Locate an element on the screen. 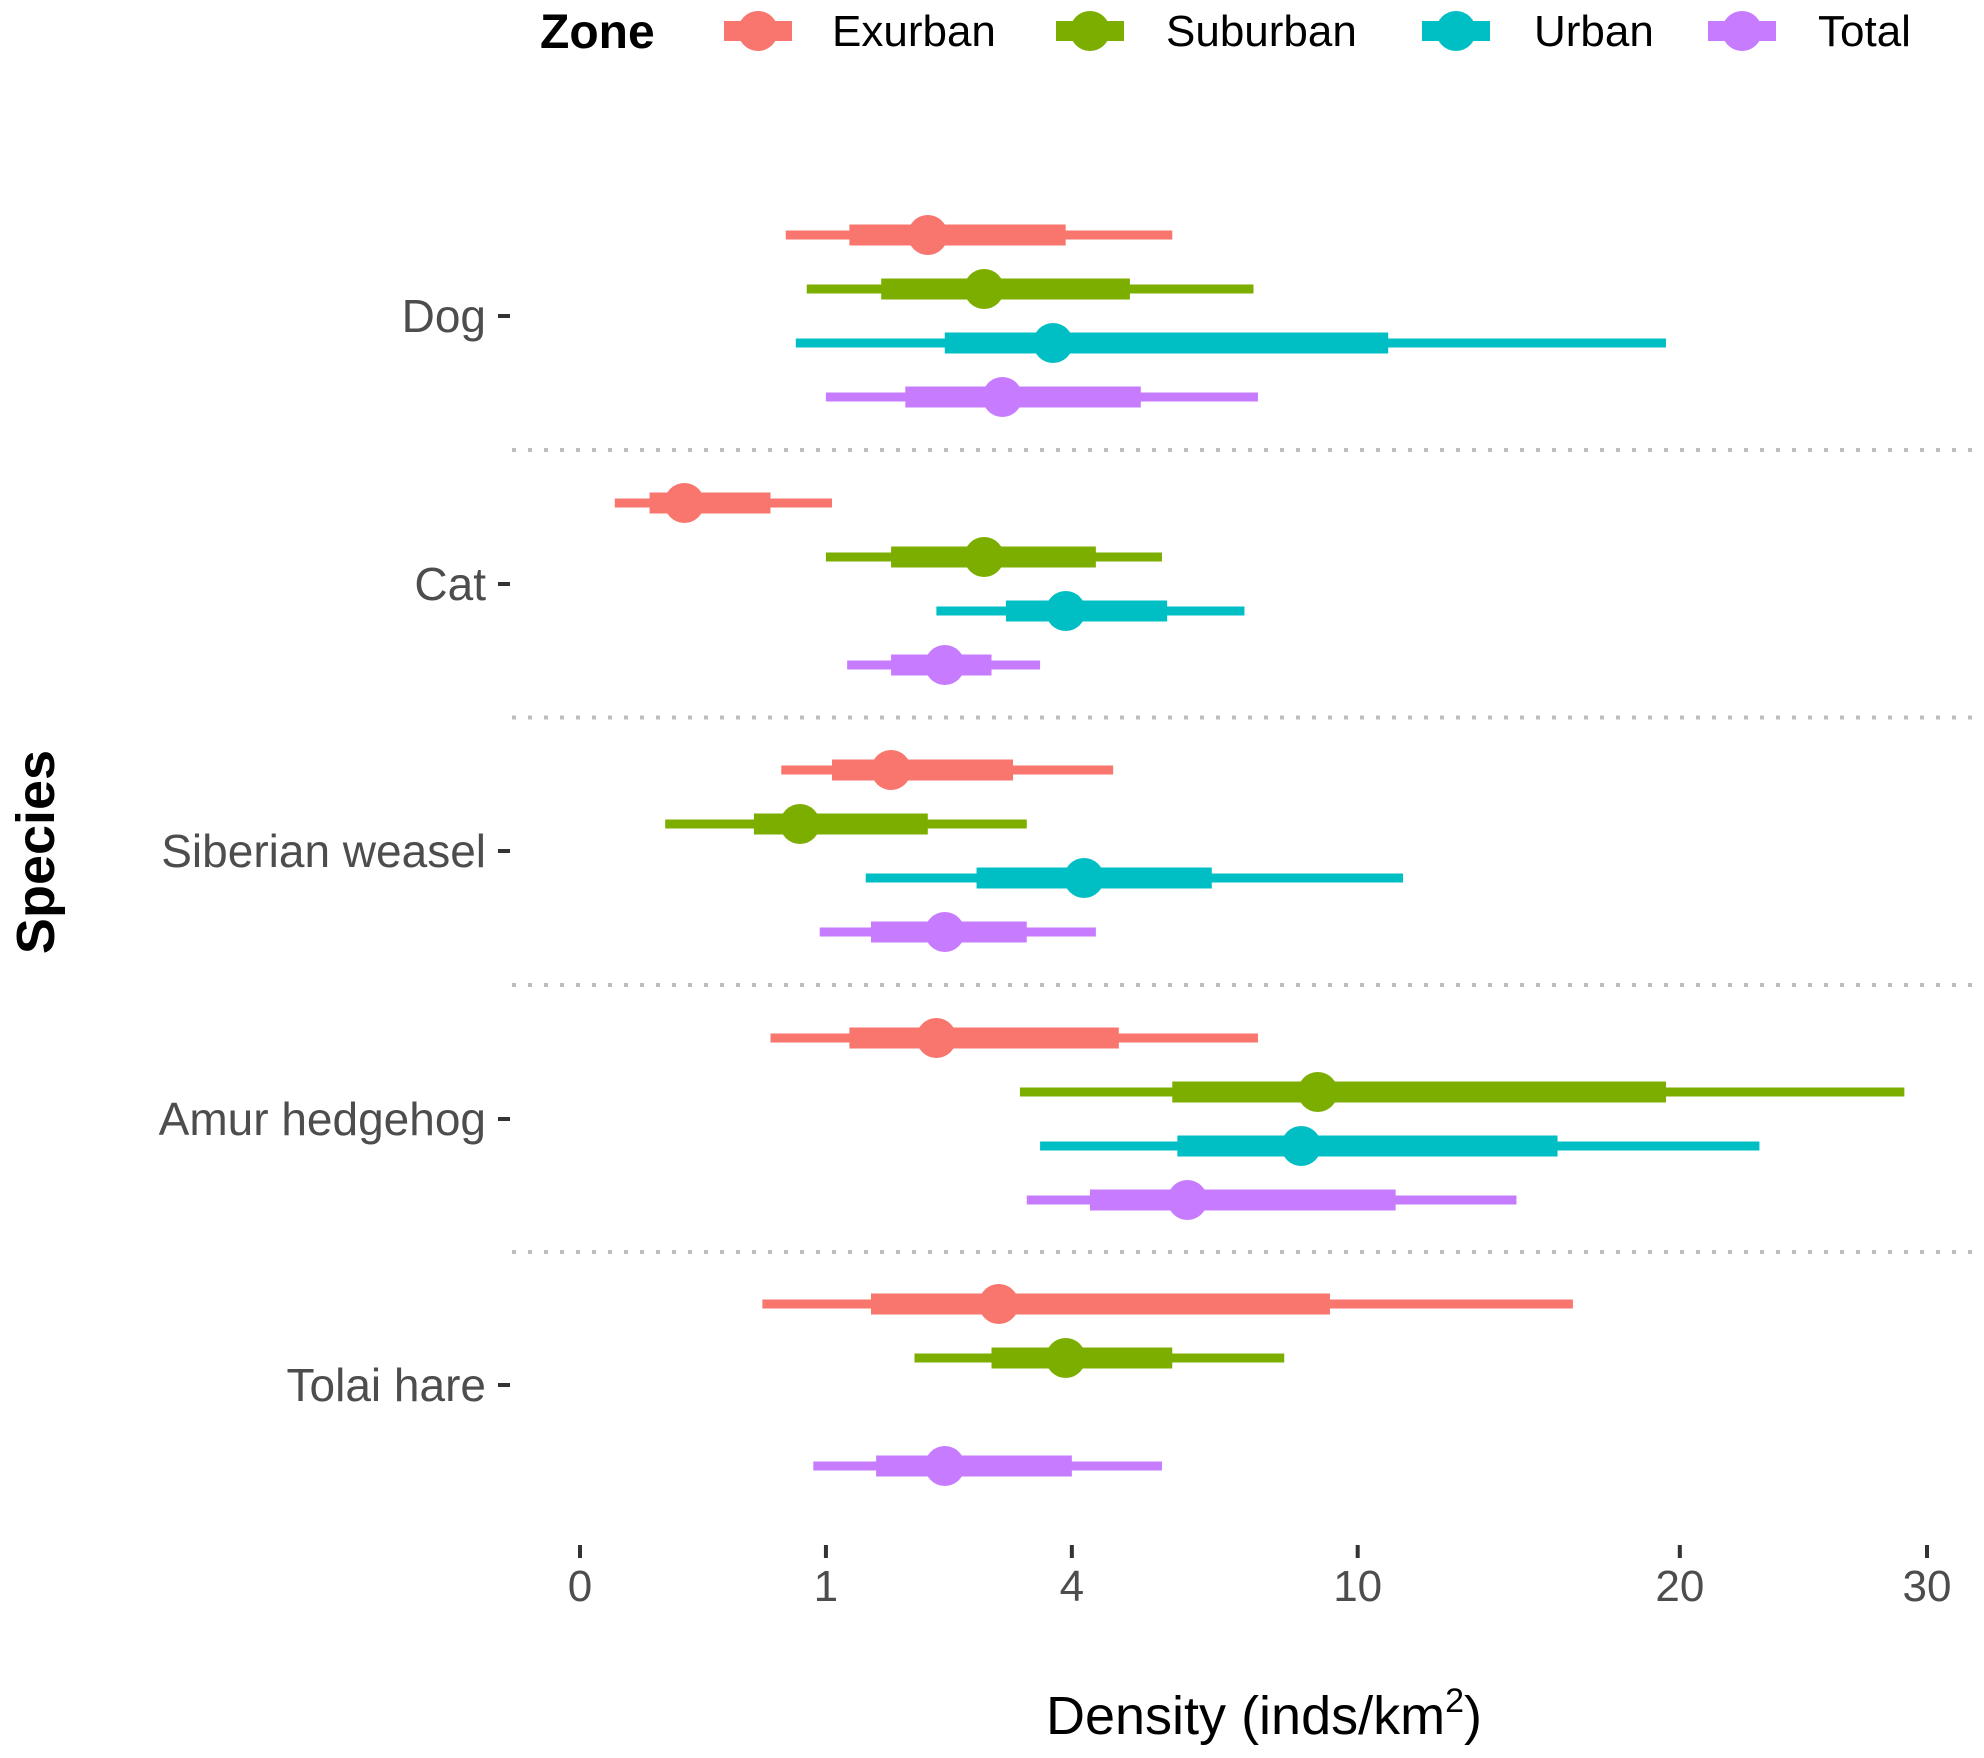  legend-item-urban: Urban is located at coordinates (1538, 31).